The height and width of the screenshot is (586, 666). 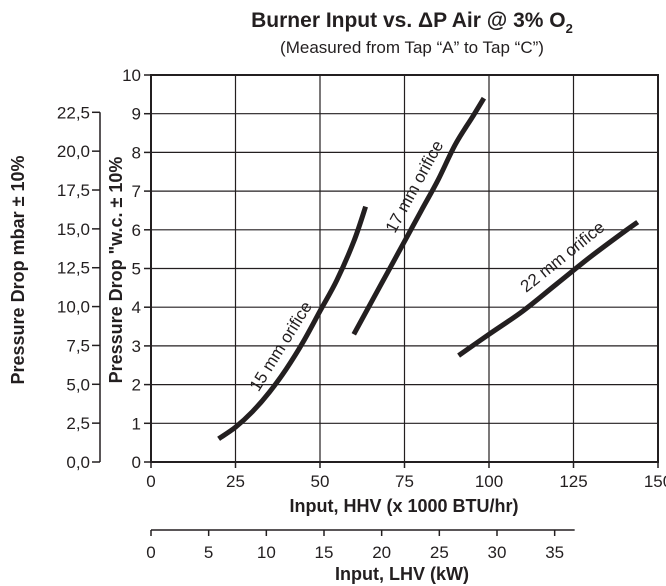 I want to click on x-tick-label: 25, so click(x=235, y=481).